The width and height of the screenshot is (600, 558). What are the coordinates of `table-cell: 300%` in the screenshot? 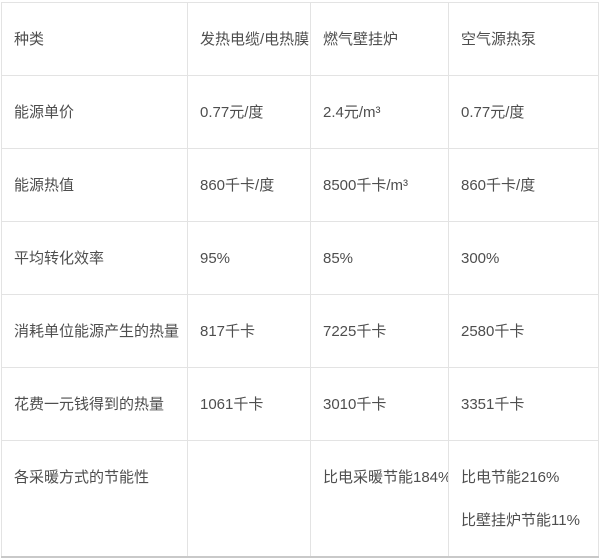 It's located at (523, 258).